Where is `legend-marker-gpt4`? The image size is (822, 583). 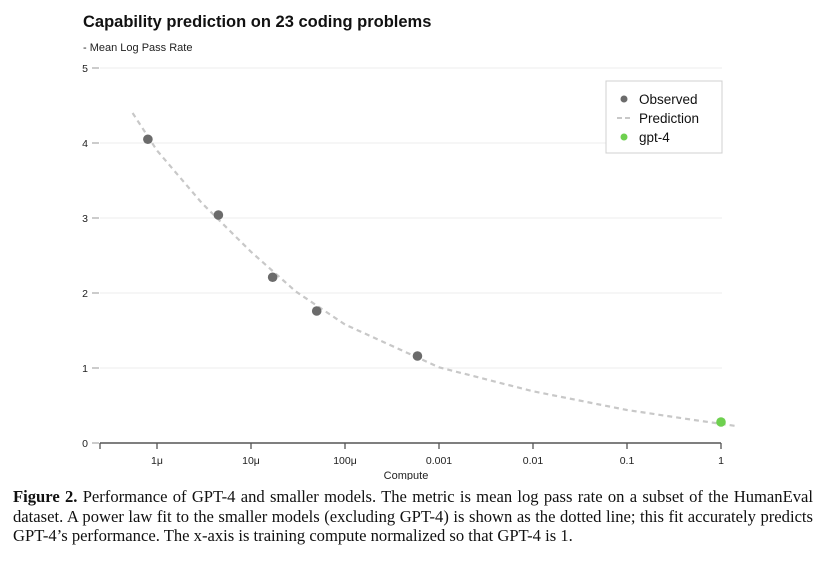 legend-marker-gpt4 is located at coordinates (624, 137).